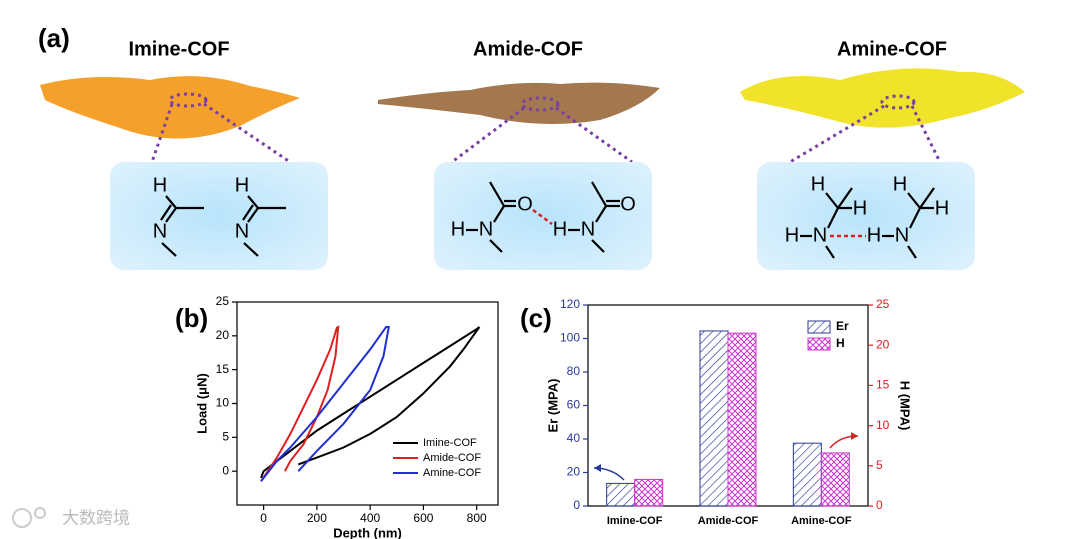 Image resolution: width=1080 pixels, height=539 pixels. I want to click on y-tick-label: 25, so click(883, 304).